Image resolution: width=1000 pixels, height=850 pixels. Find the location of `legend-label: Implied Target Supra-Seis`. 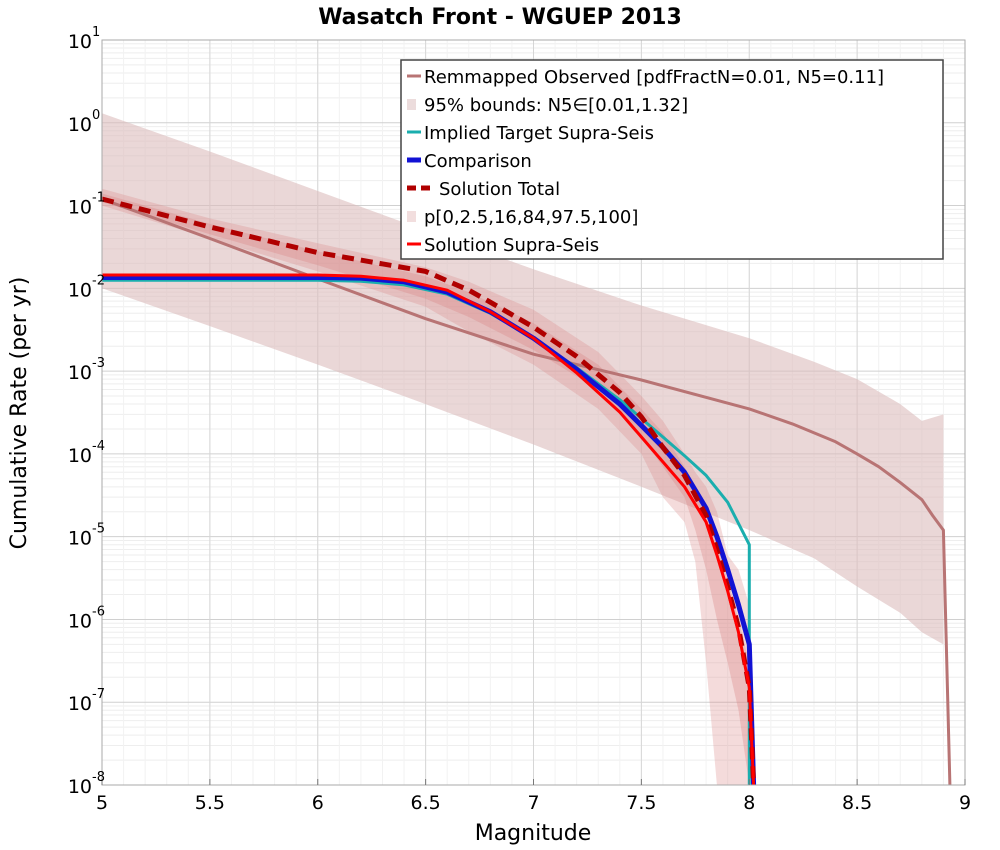

legend-label: Implied Target Supra-Seis is located at coordinates (539, 133).